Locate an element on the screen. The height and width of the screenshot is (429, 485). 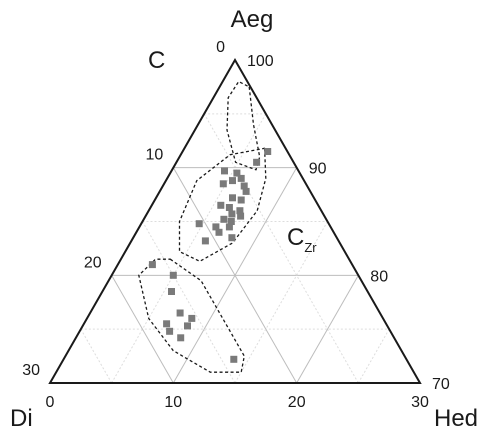
di-tick-label: 10 is located at coordinates (155, 155).